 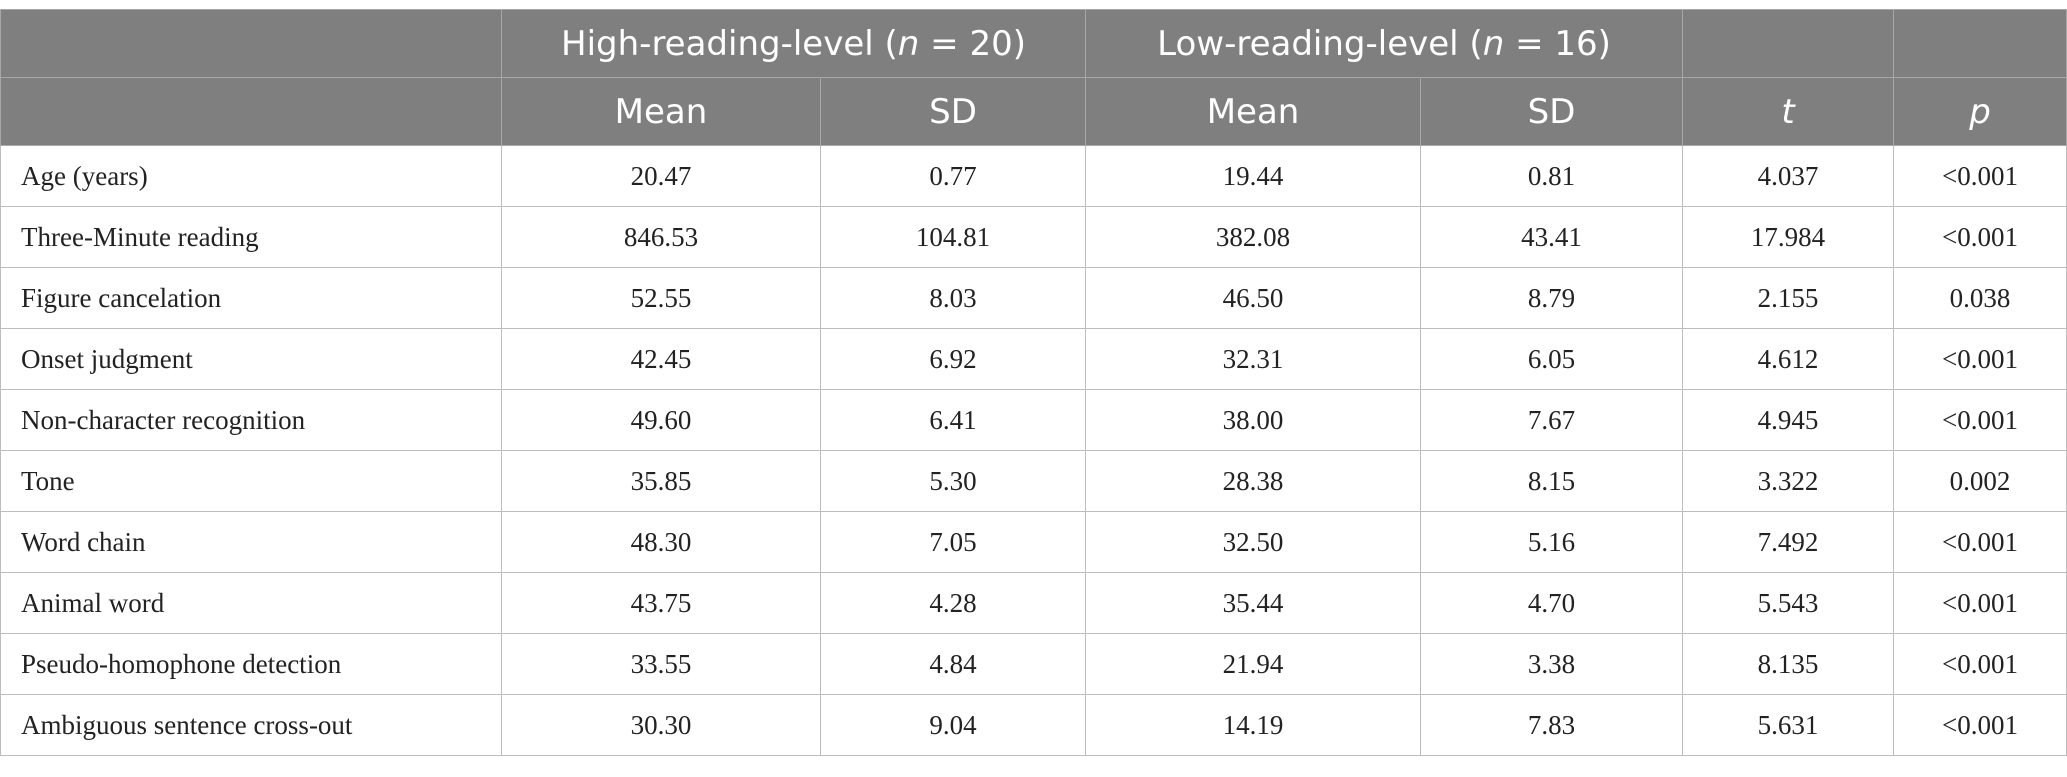 I want to click on table-row: Animal word 43.75 4.28 35.44 4.70 5.543 <0.001, so click(x=1033, y=603).